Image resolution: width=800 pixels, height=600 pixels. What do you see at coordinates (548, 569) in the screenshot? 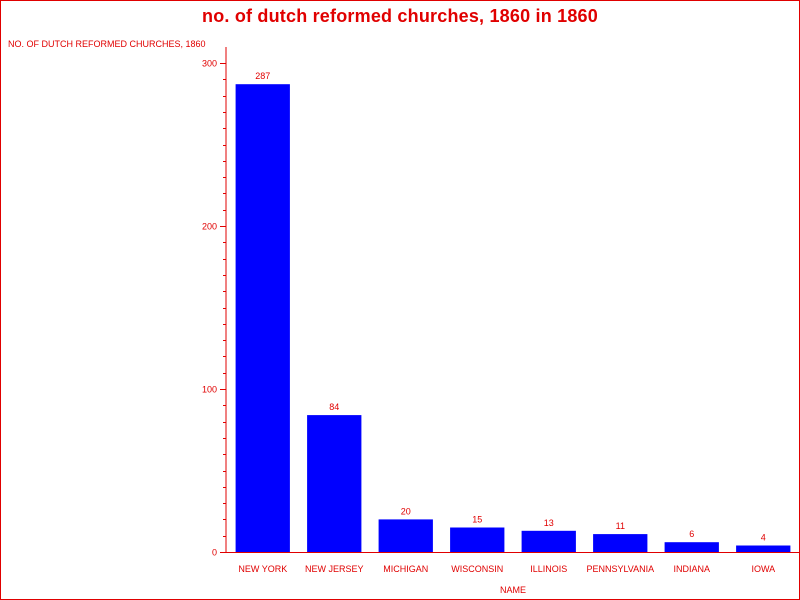
I see `category-label: ILLINOIS` at bounding box center [548, 569].